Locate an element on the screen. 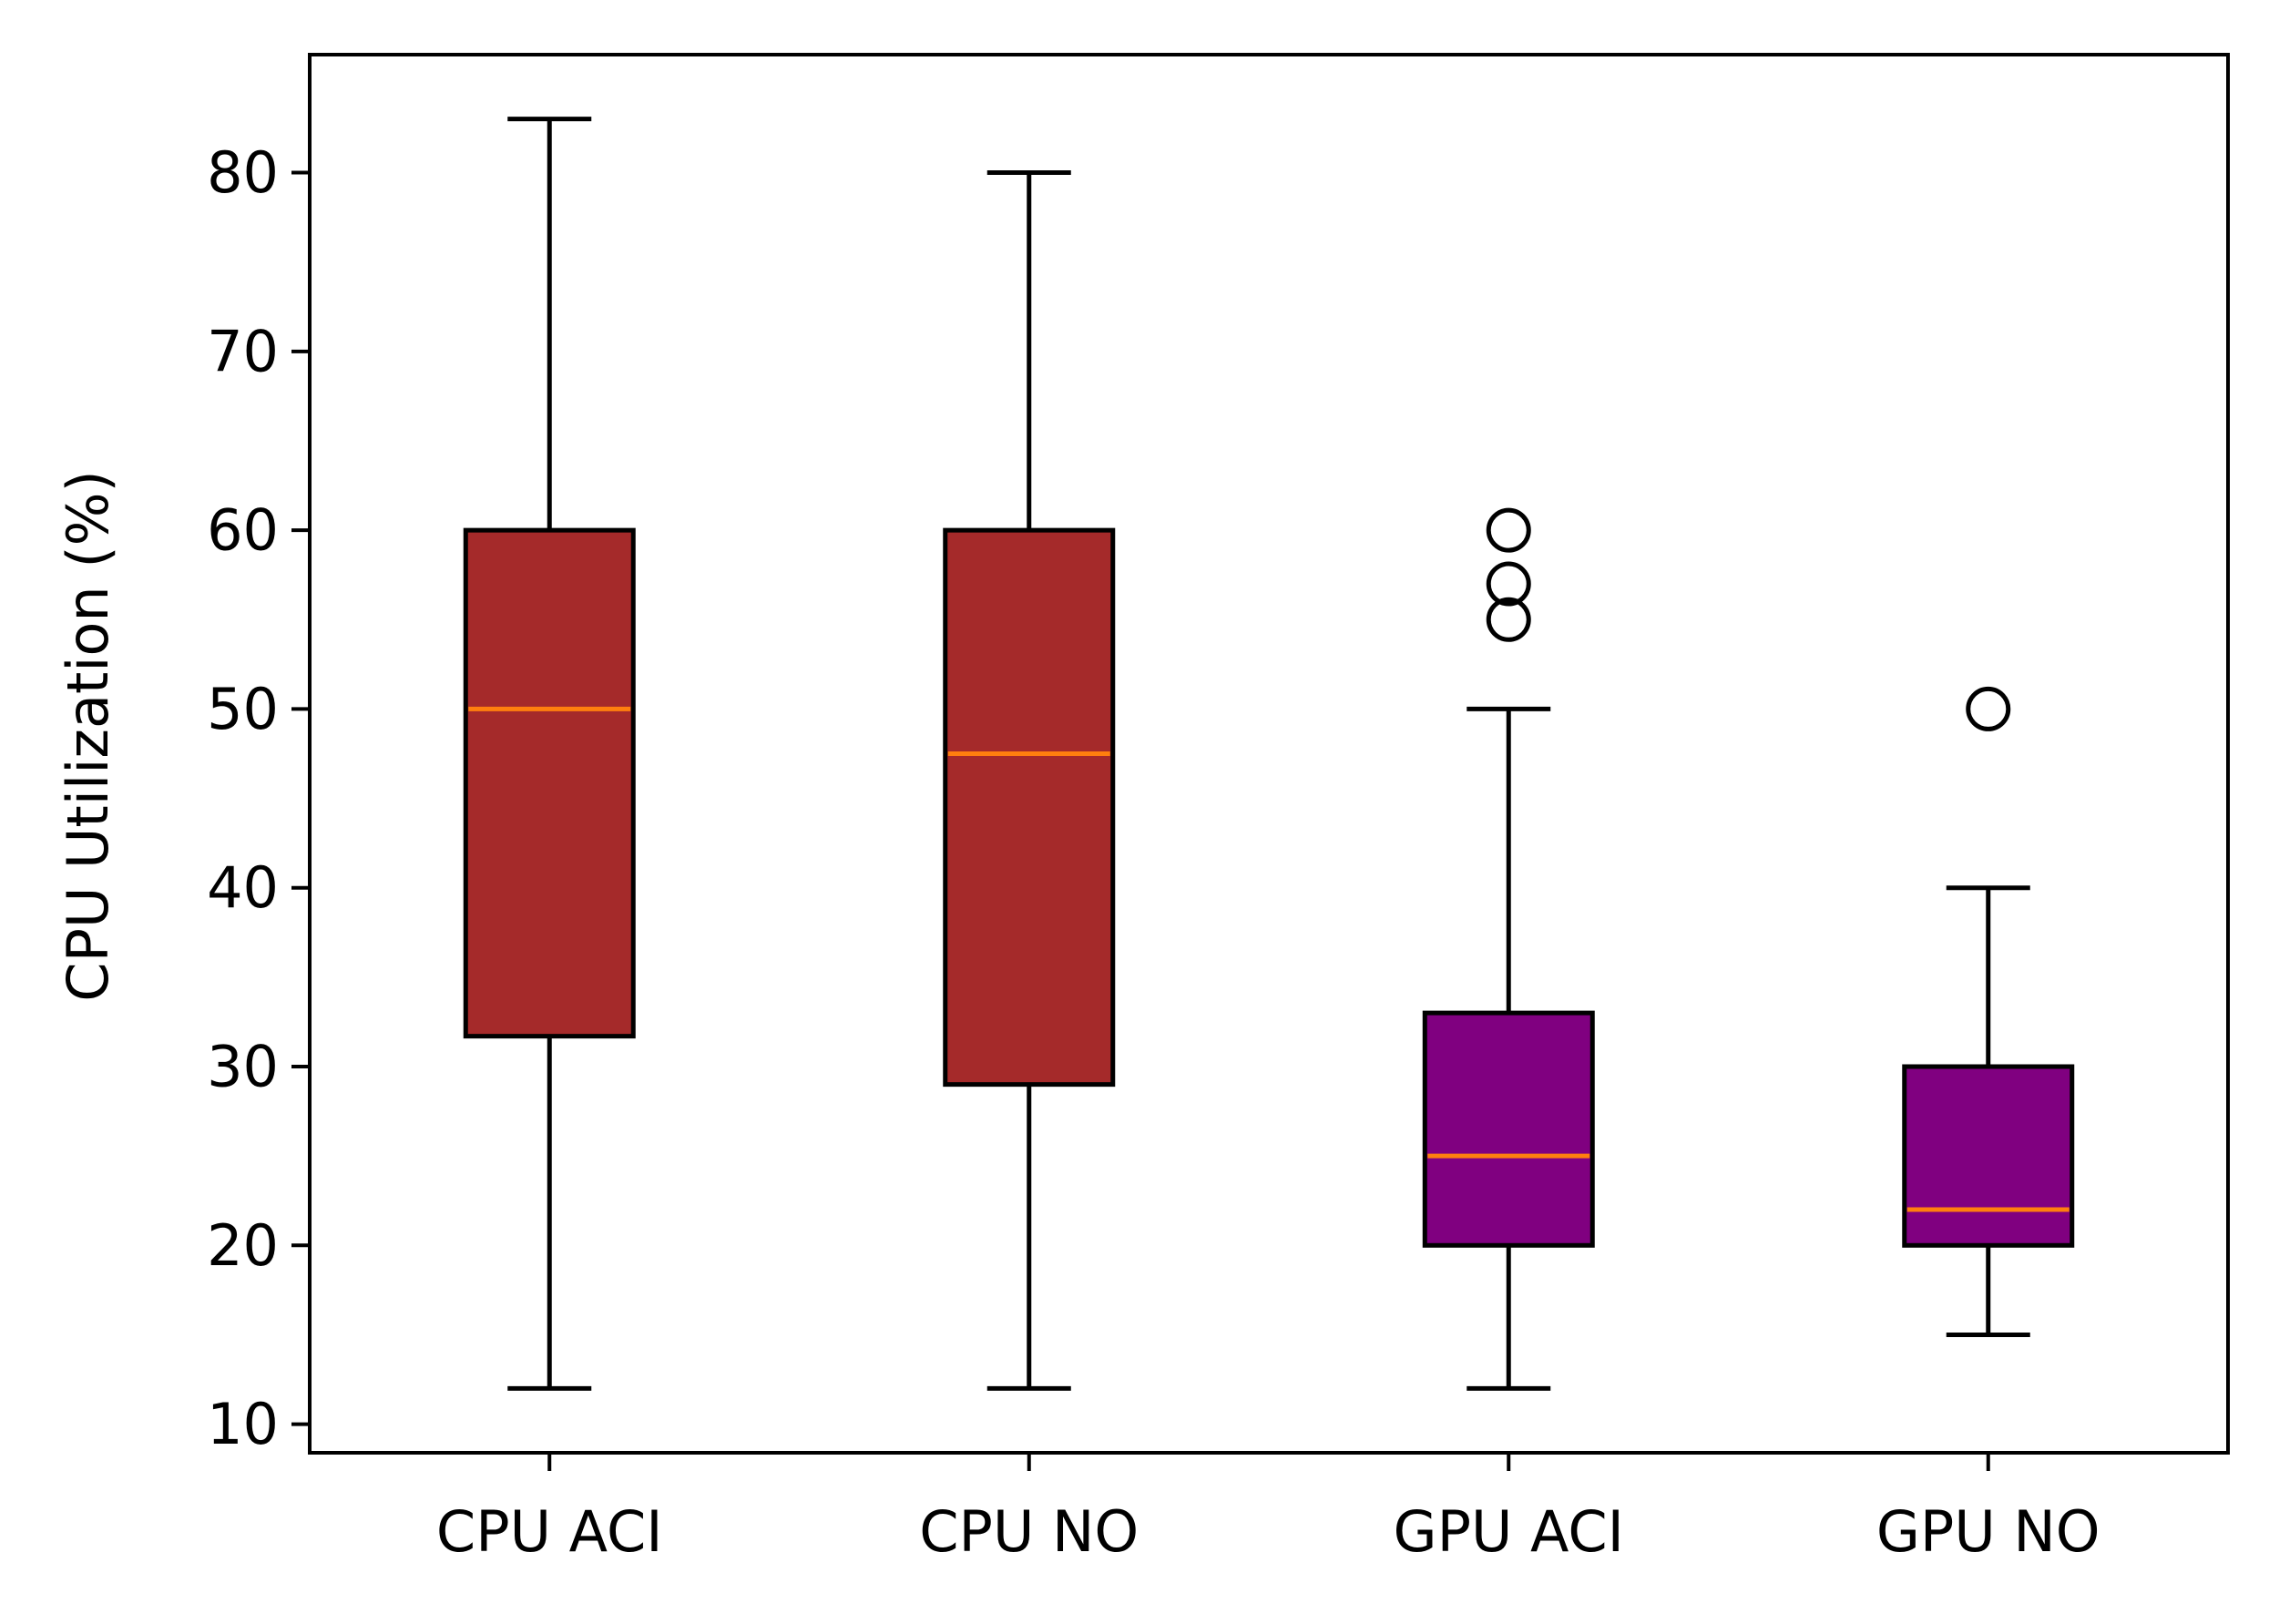 This screenshot has width=2269, height=1624. y-axis: 10 20 30 40 50 60 70 80 is located at coordinates (258, 798).